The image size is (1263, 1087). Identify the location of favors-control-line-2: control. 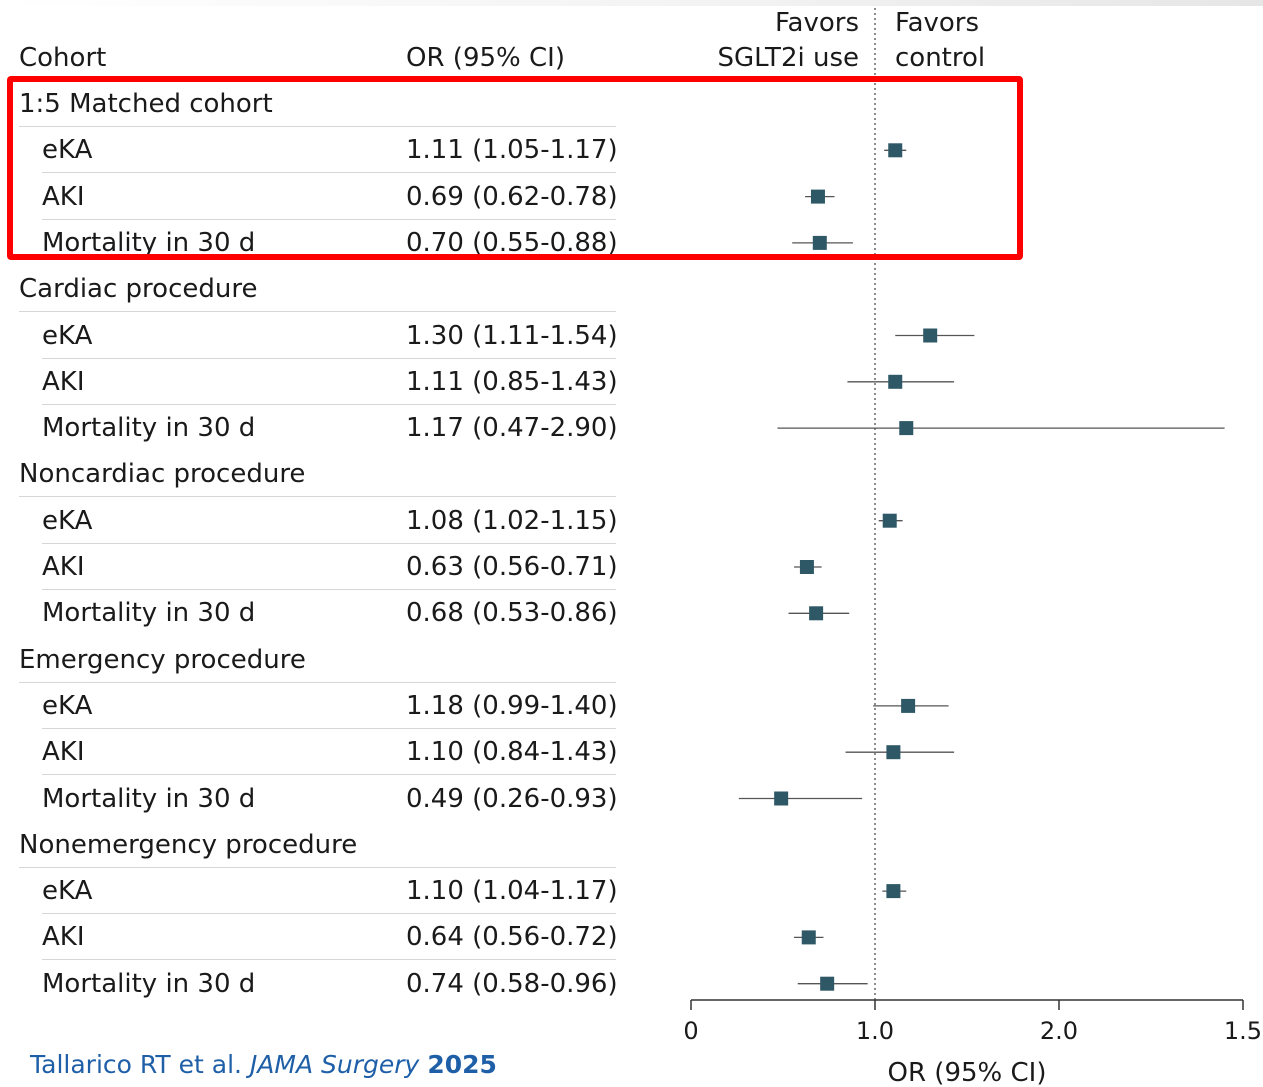
(940, 58).